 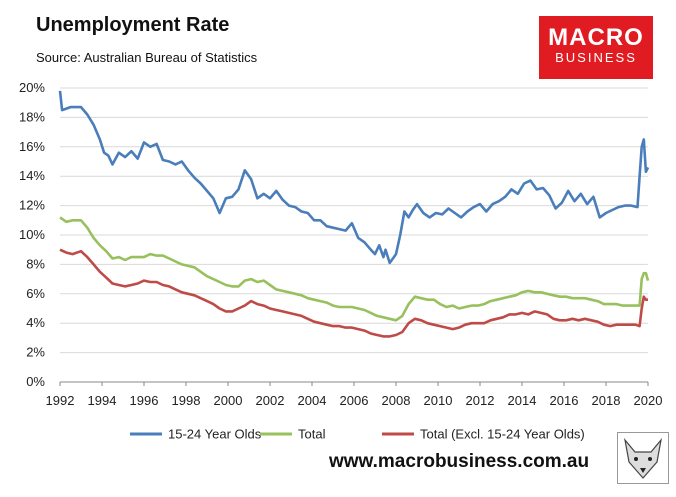 What do you see at coordinates (35, 322) in the screenshot?
I see `y-tick-label: 4%` at bounding box center [35, 322].